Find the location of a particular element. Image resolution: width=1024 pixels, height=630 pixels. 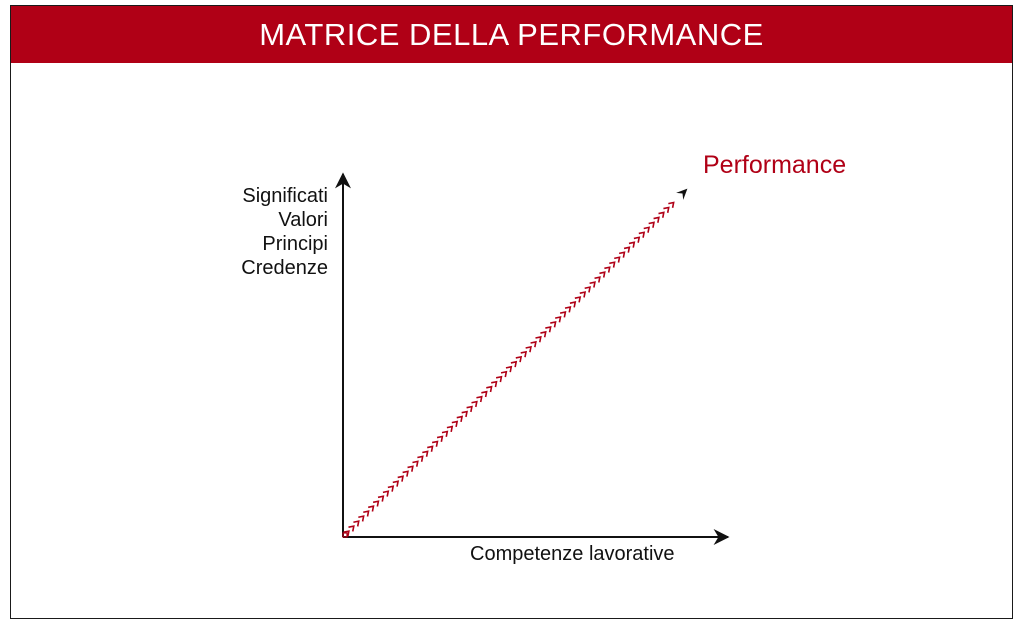

y-label-valori: Valori is located at coordinates (303, 220).